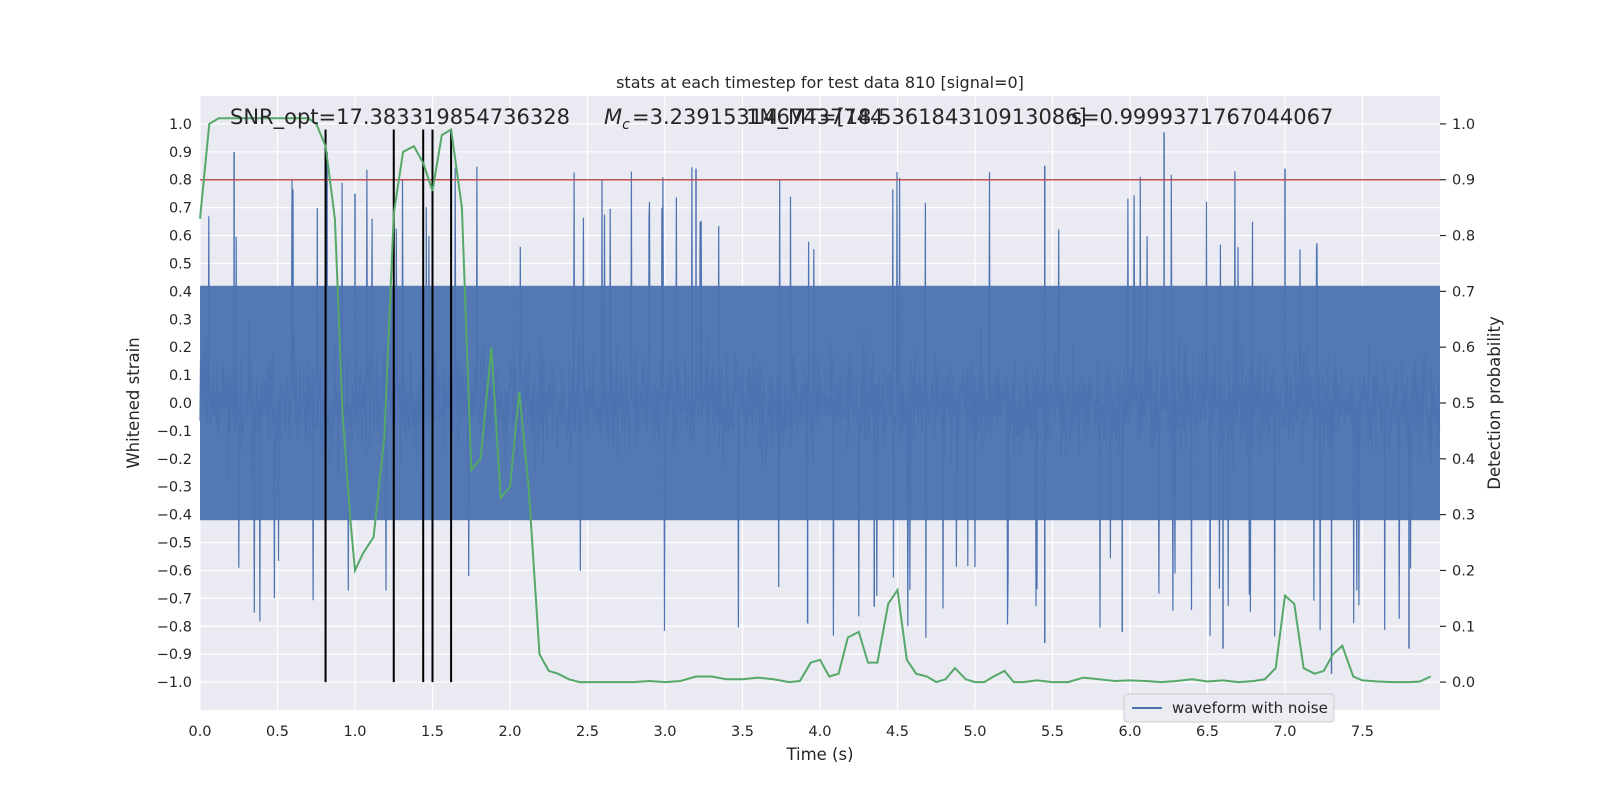 This screenshot has height=800, width=1600. Describe the element at coordinates (180, 348) in the screenshot. I see `y-left-tick-label-8: 0.2` at that location.